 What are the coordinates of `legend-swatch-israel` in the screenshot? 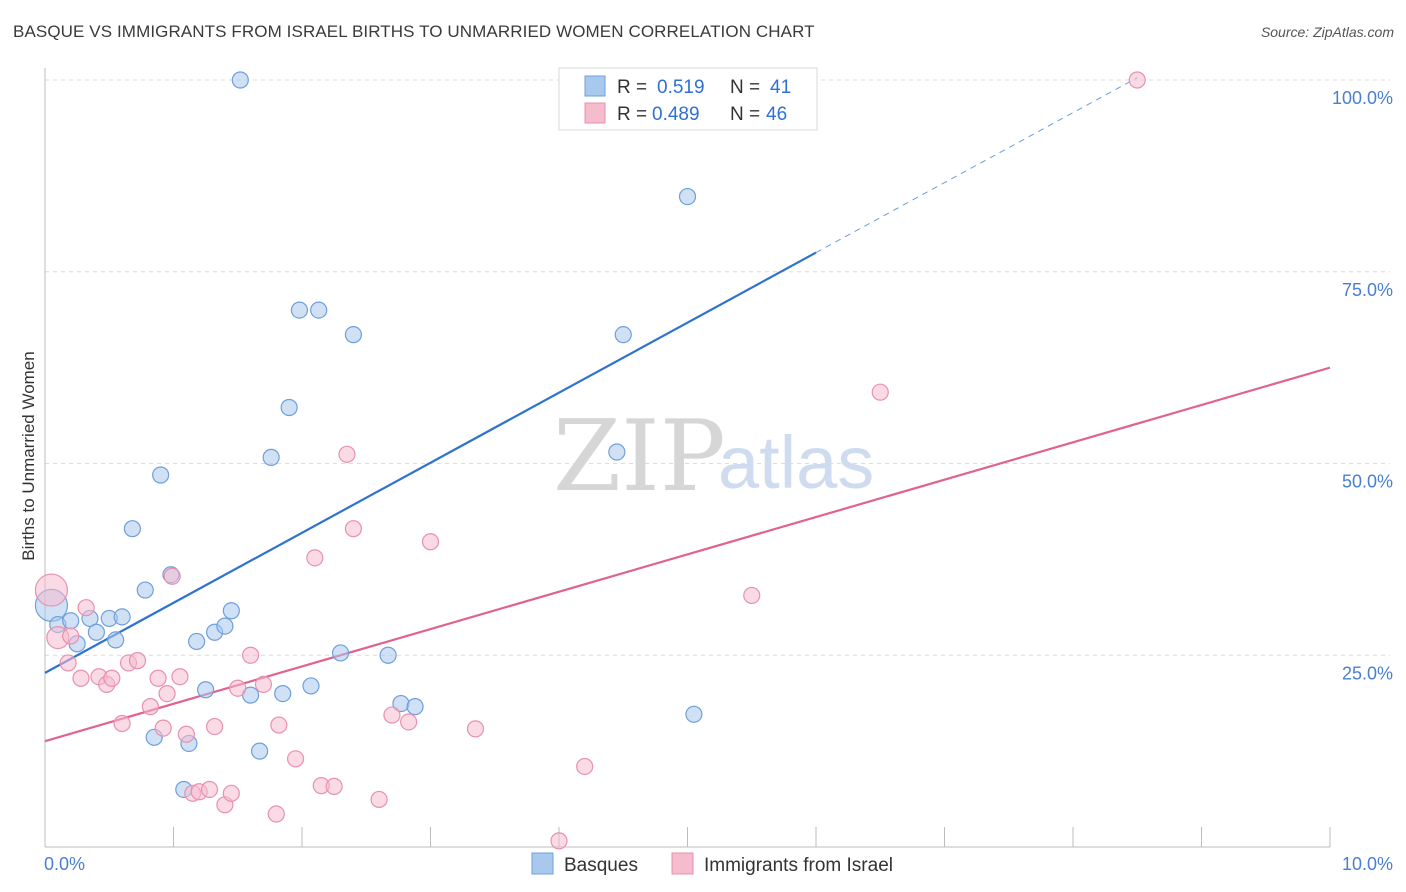 It's located at (595, 113).